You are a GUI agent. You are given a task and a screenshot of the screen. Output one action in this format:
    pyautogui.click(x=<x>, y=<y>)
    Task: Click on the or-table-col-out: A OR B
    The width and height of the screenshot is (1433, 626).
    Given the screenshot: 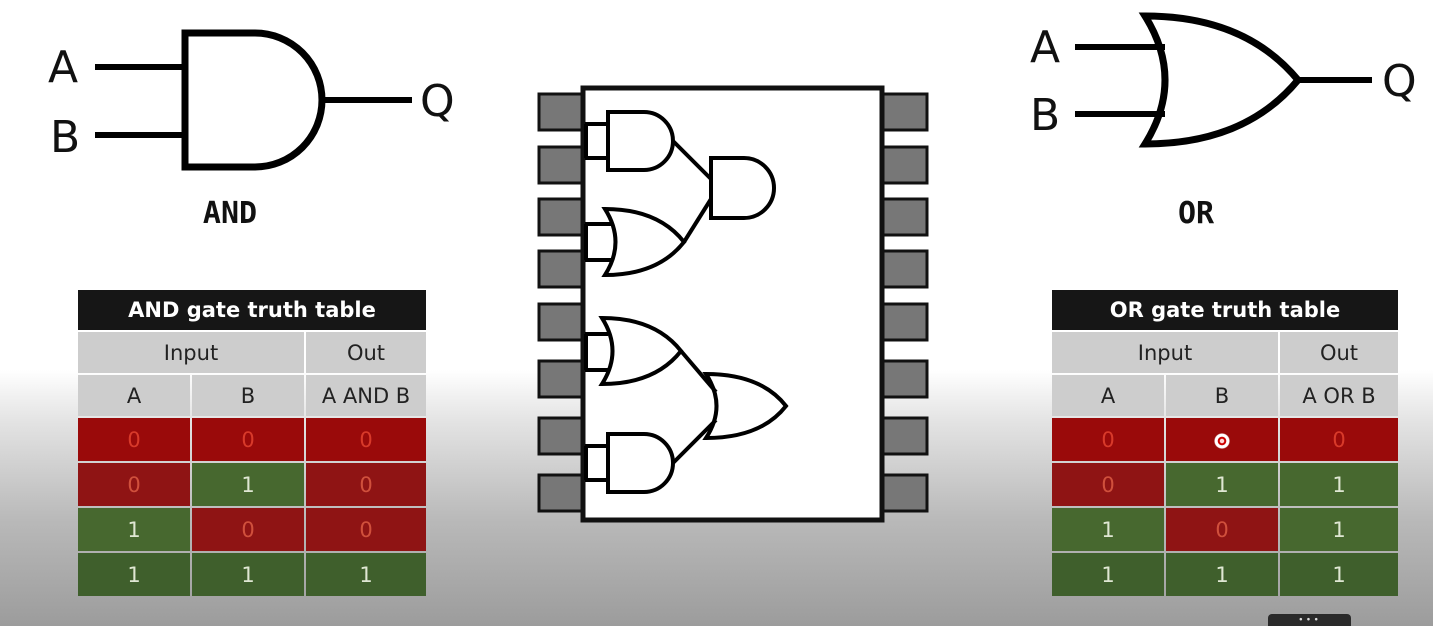 What is the action you would take?
    pyautogui.click(x=1339, y=395)
    